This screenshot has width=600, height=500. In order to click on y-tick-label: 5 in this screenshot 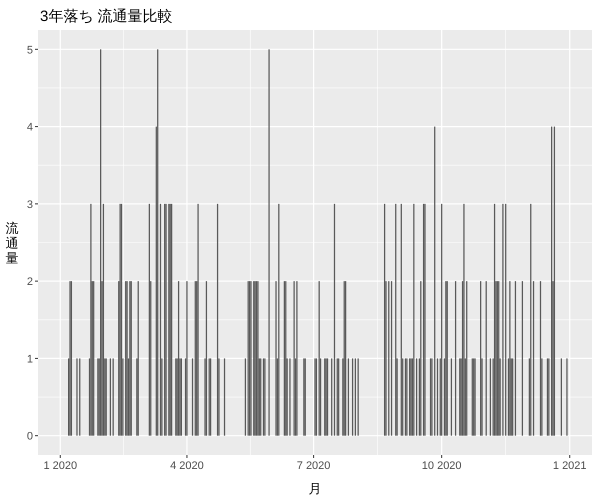, I will do `click(29, 50)`.